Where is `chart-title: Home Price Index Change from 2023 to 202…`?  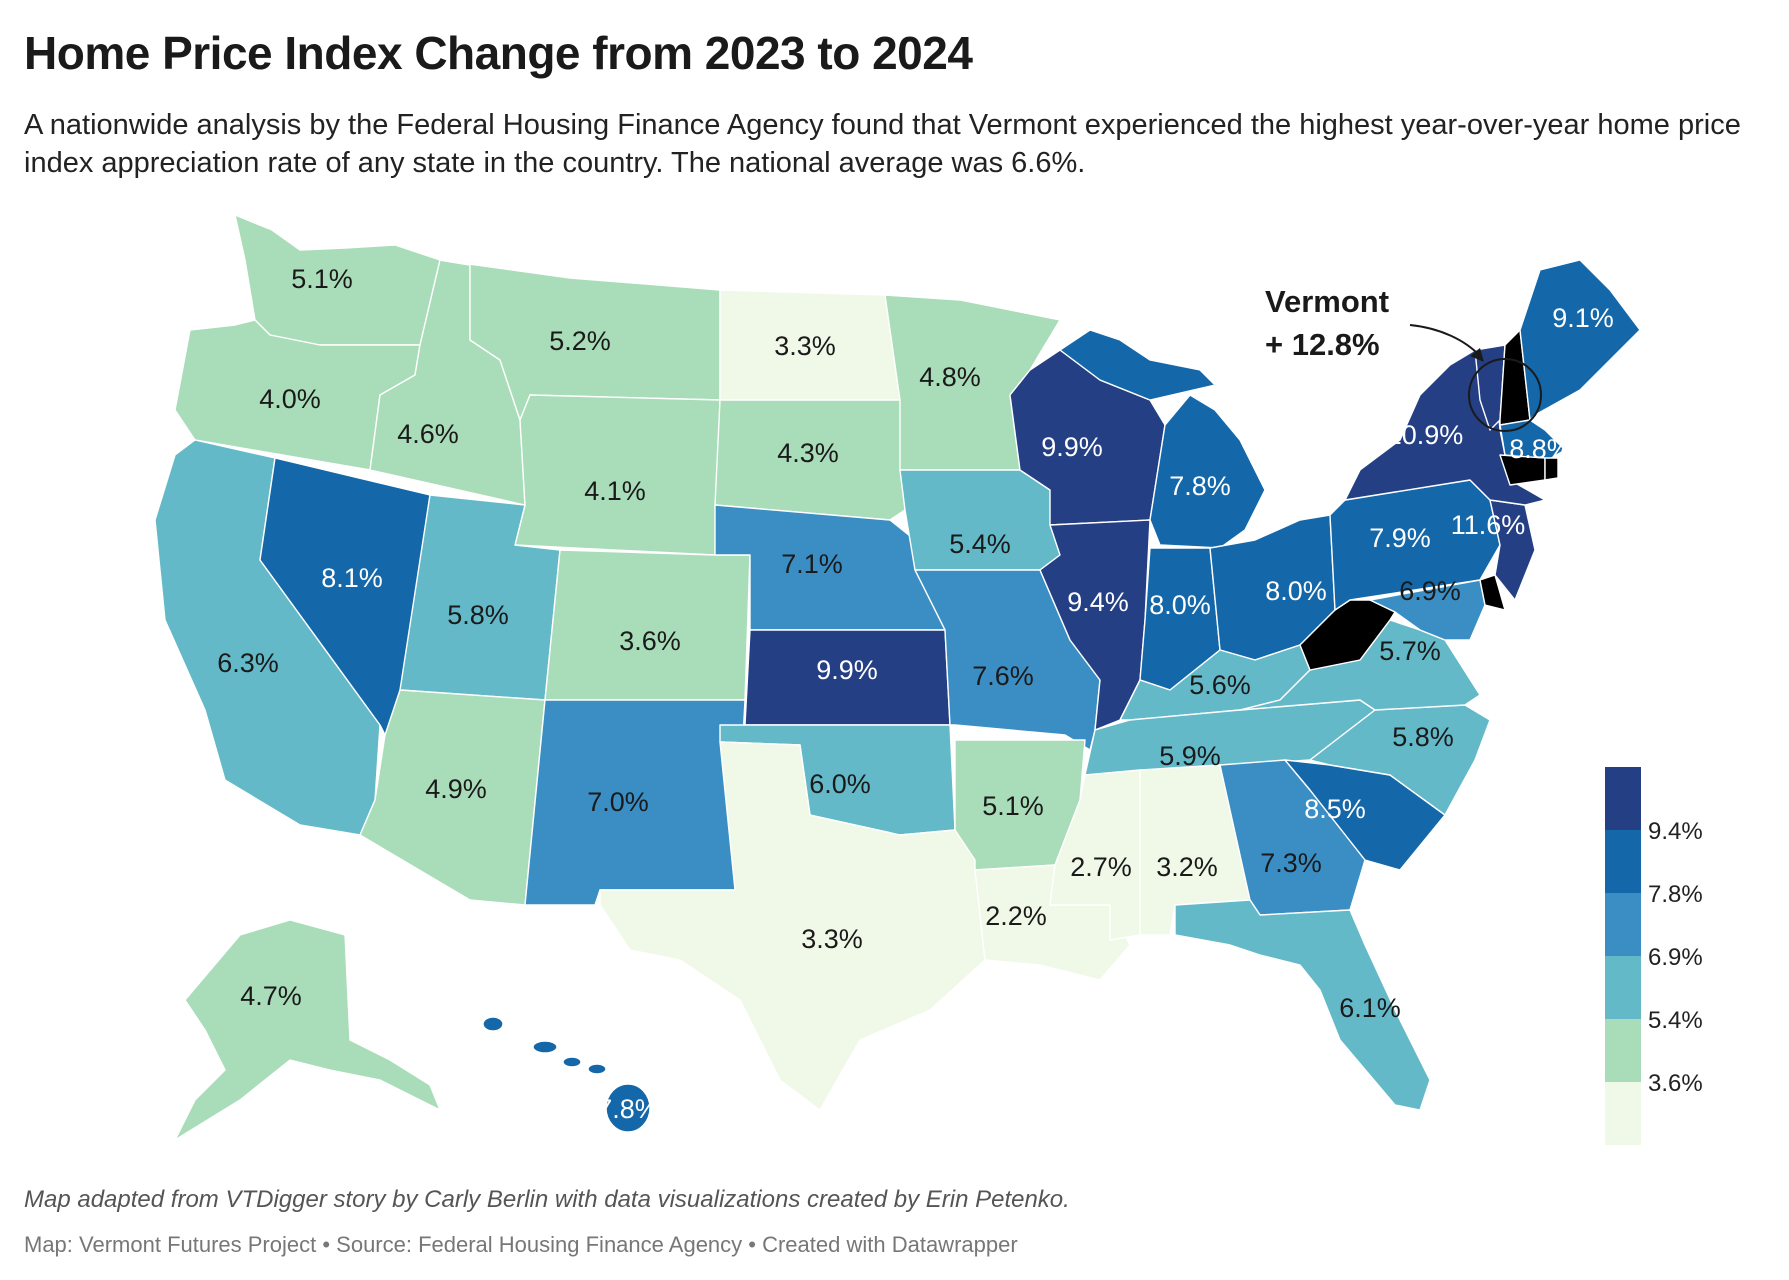
chart-title: Home Price Index Change from 2023 to 202… is located at coordinates (498, 53).